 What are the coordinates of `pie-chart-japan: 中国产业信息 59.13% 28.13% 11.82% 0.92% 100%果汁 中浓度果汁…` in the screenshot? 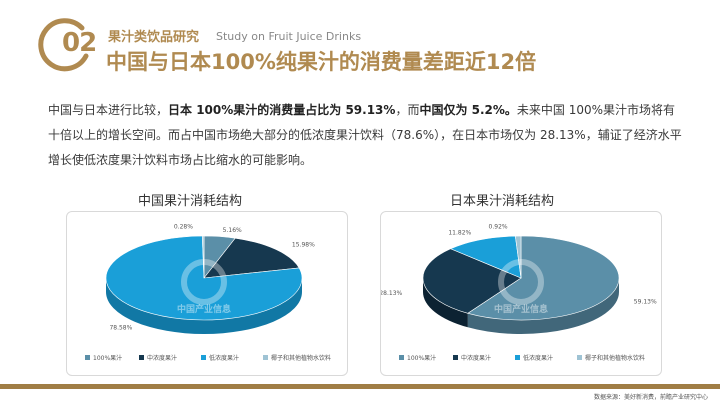 It's located at (519, 293).